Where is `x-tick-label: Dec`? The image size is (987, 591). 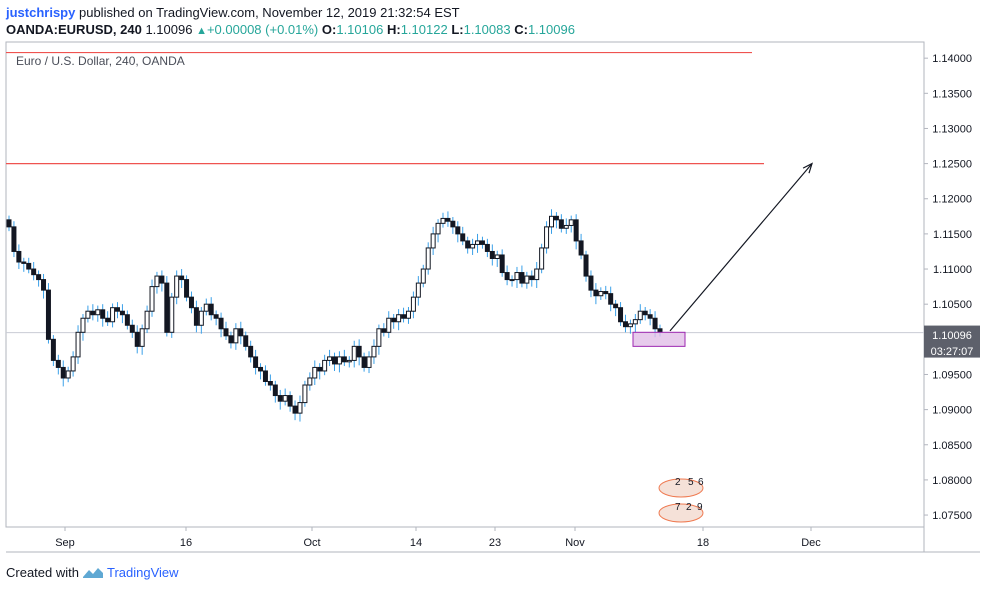
x-tick-label: Dec is located at coordinates (811, 543).